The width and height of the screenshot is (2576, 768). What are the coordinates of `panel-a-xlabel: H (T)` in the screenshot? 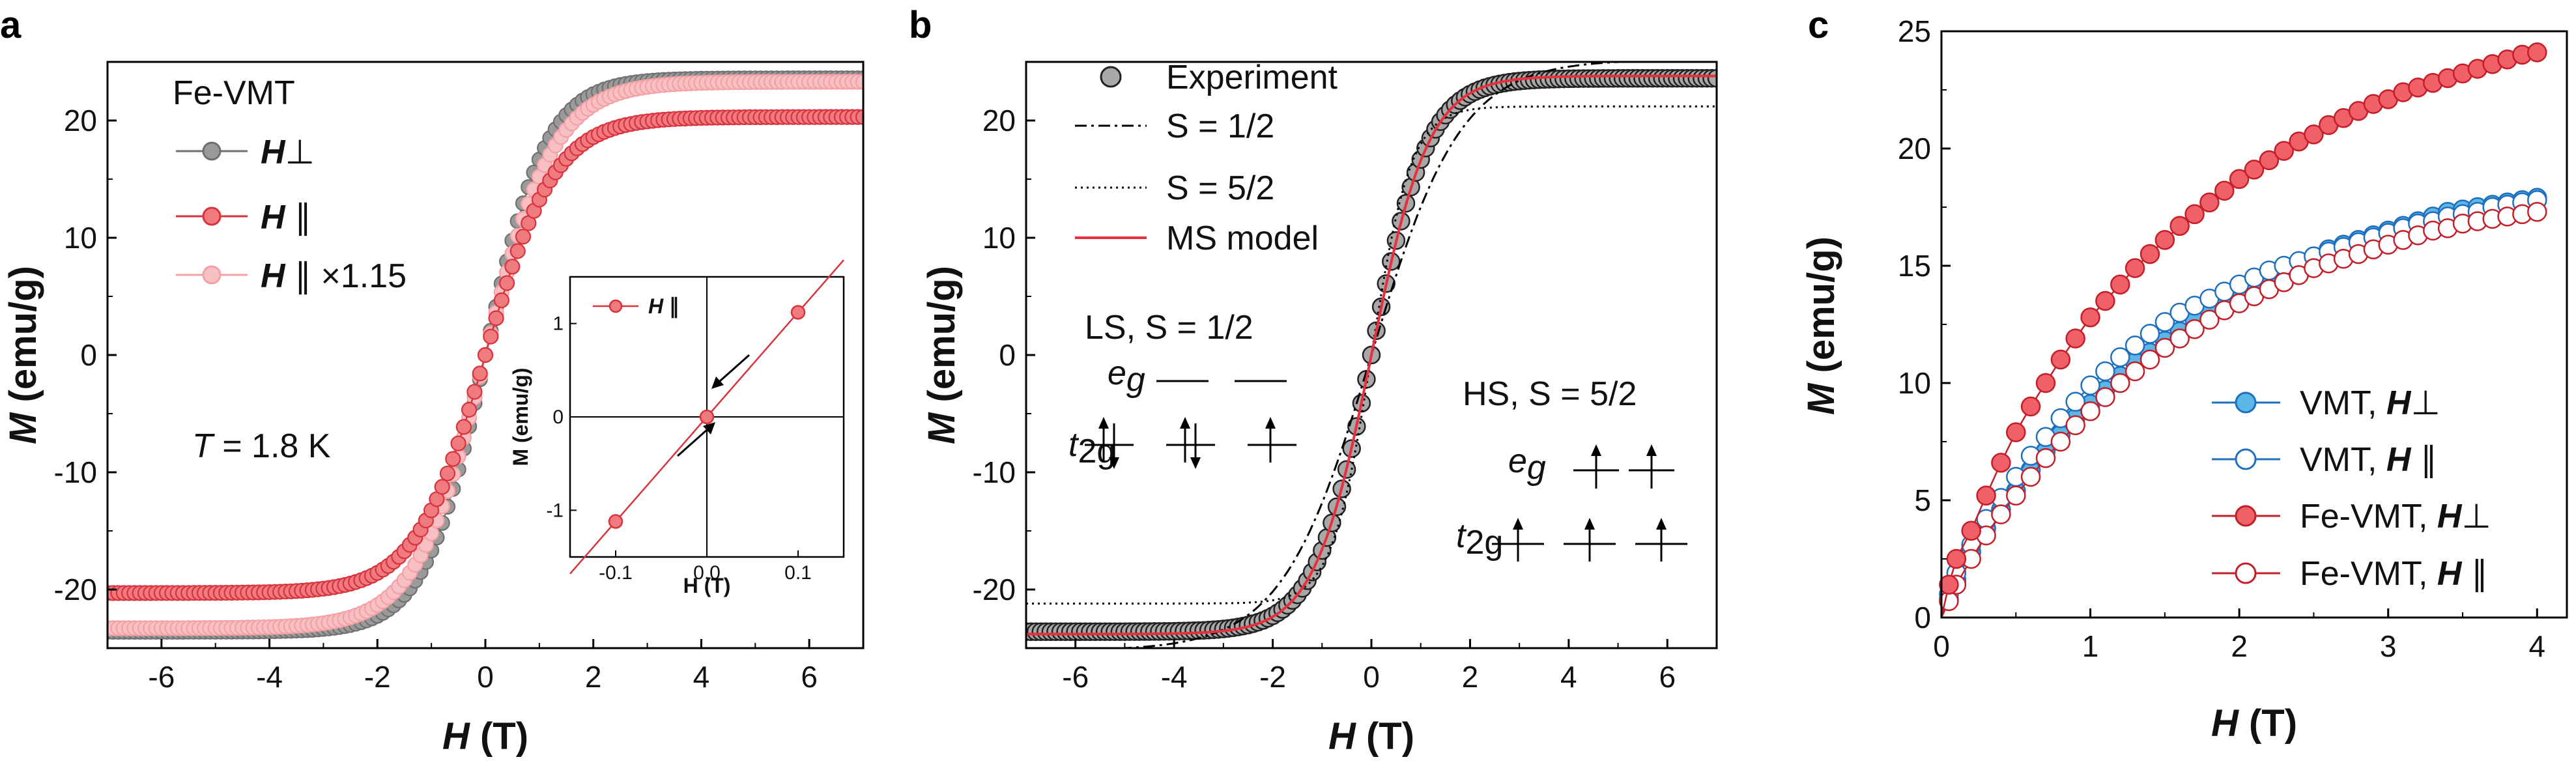 It's located at (485, 736).